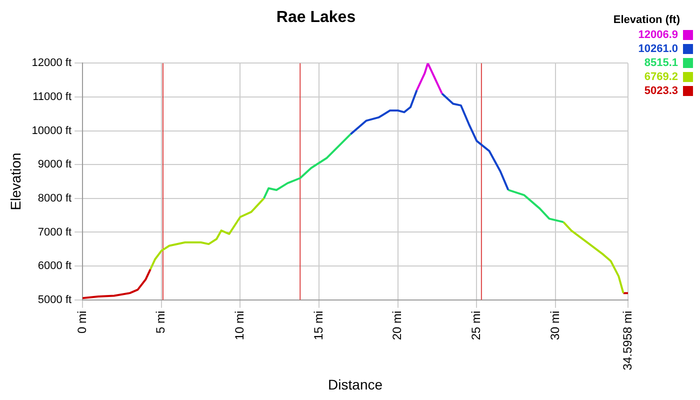  I want to click on y-axis-title: Elevation, so click(15, 181).